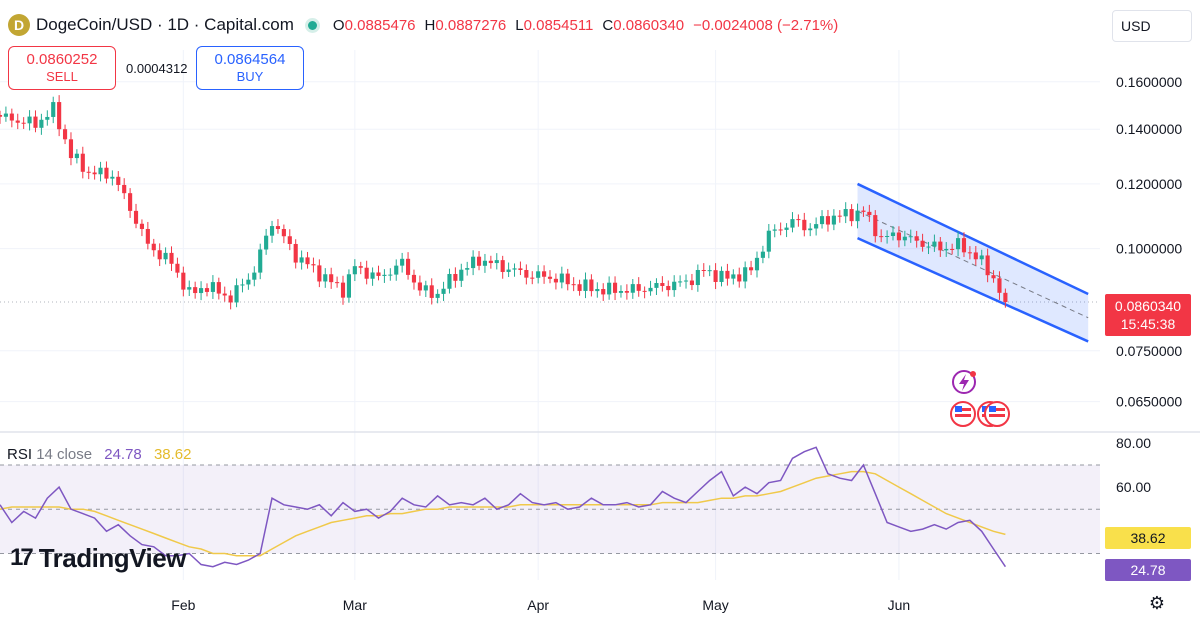  I want to click on rsi-tick-label: 80.00, so click(1133, 443).